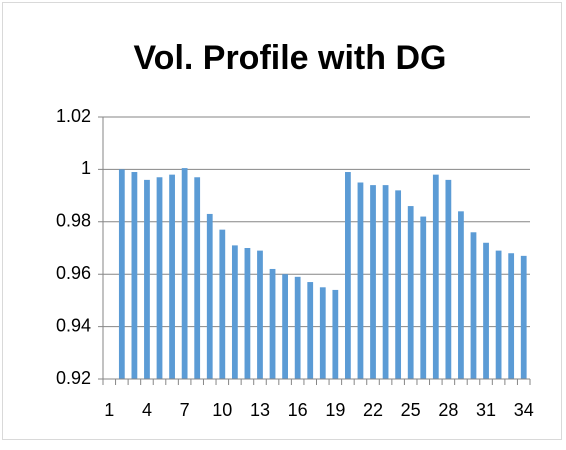 The width and height of the screenshot is (566, 450). I want to click on y-tick-label: 0.92, so click(73, 378).